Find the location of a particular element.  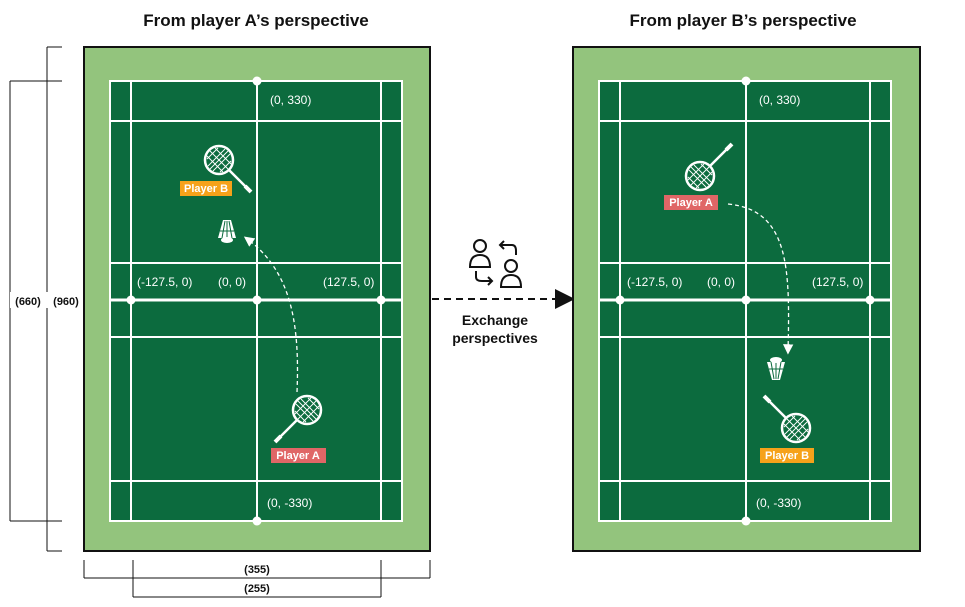

swap-users-icon is located at coordinates (495, 263).